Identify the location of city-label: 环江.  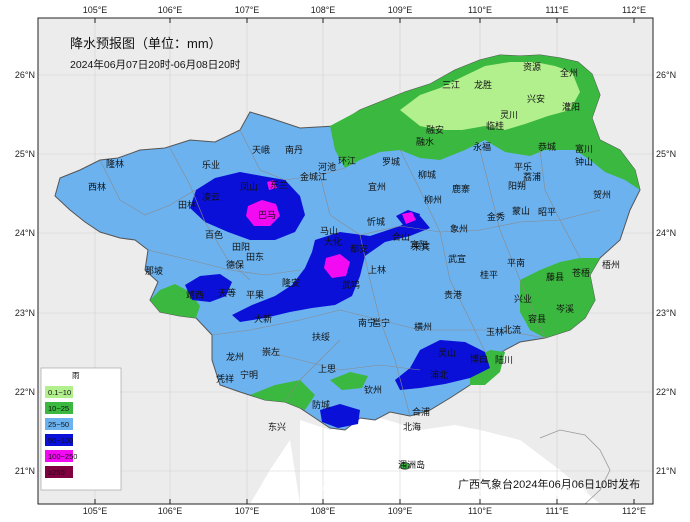
(347, 161).